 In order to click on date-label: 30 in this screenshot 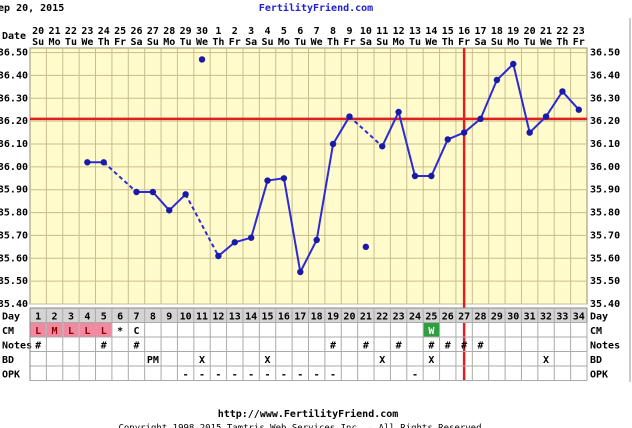, I will do `click(202, 31)`.